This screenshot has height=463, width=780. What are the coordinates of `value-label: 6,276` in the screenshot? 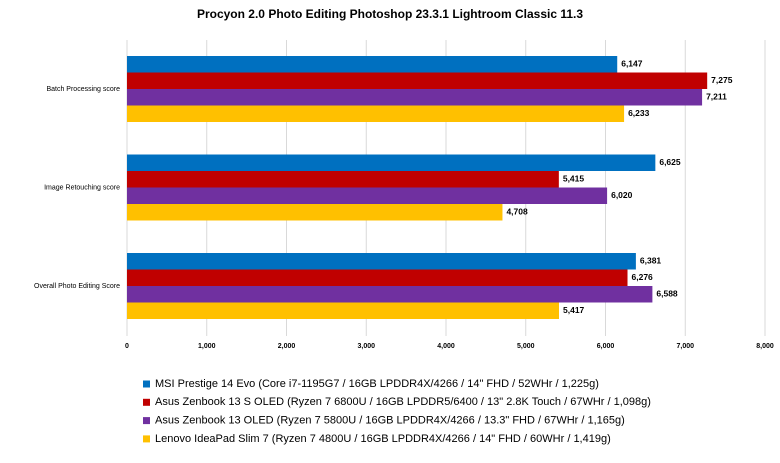 It's located at (643, 277).